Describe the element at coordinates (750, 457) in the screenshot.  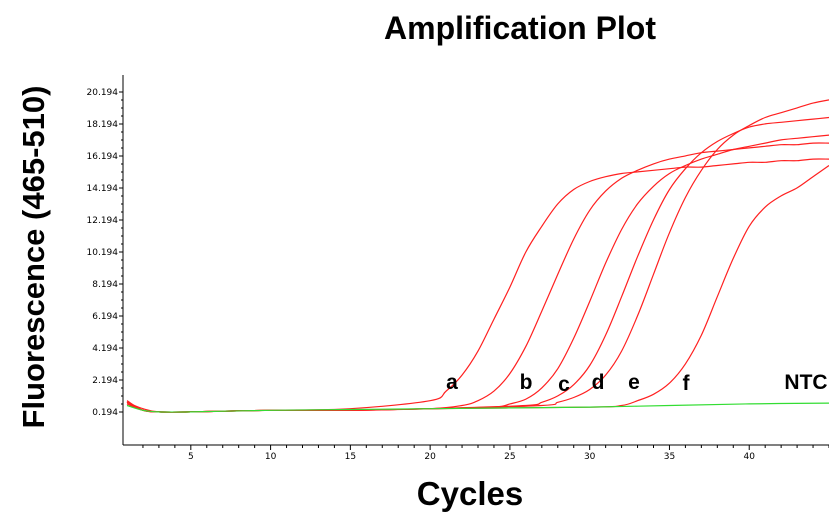
I see `x-tick-label: 40` at that location.